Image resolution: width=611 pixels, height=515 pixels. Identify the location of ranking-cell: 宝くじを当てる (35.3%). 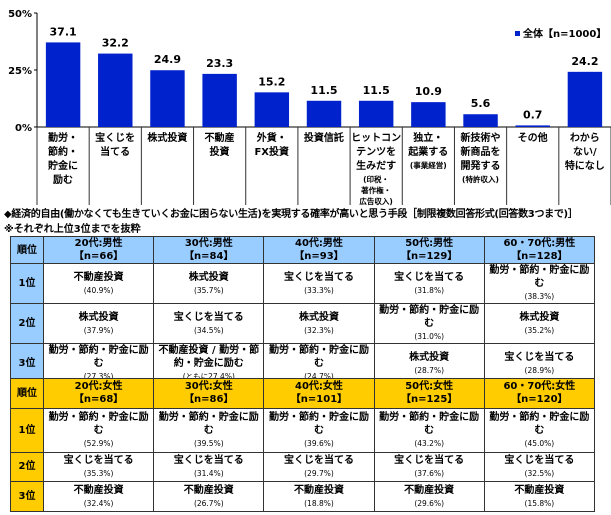
(98, 467).